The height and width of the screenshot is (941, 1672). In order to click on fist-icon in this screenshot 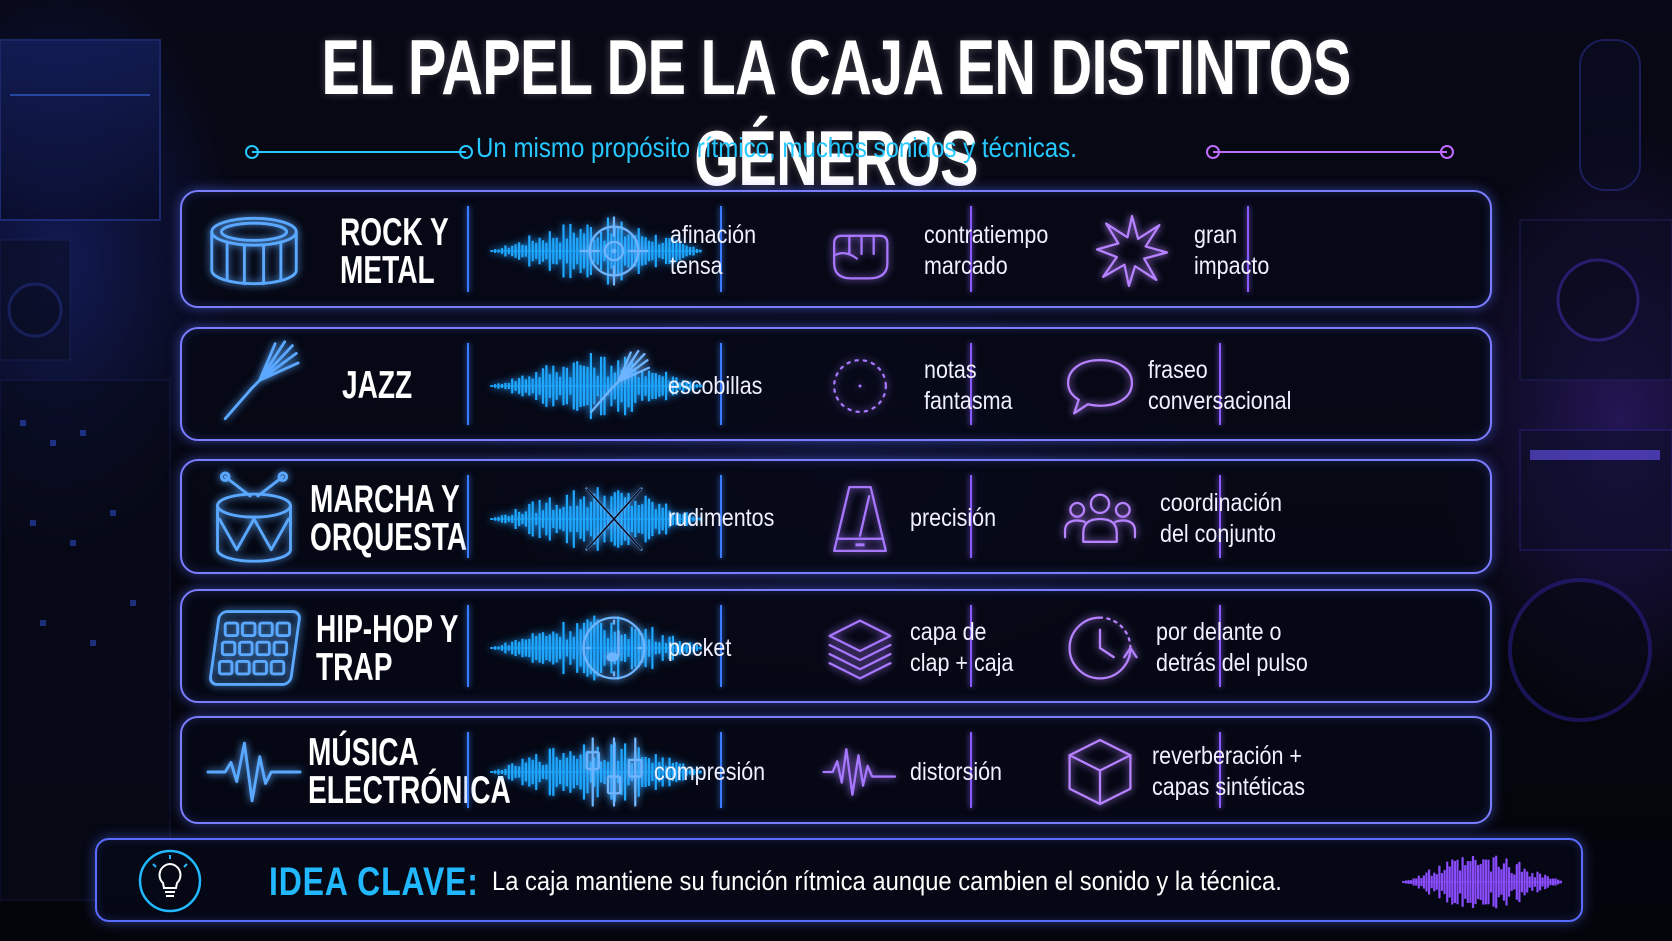, I will do `click(860, 253)`.